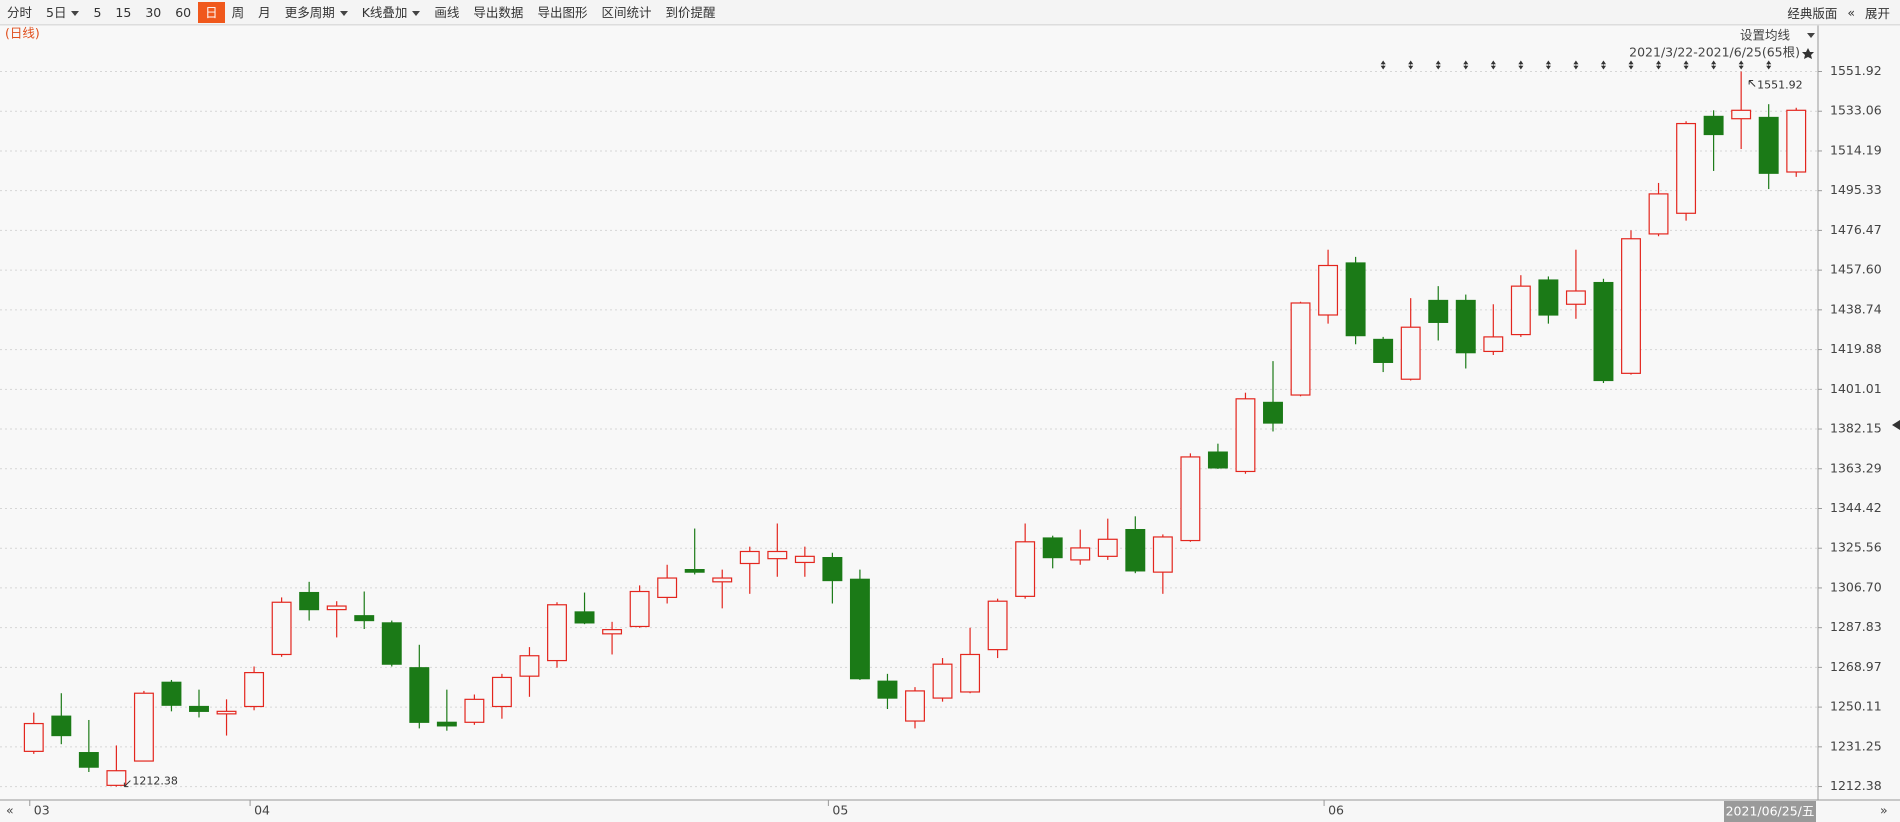  What do you see at coordinates (264, 12) in the screenshot?
I see `toolbar-item: 月` at bounding box center [264, 12].